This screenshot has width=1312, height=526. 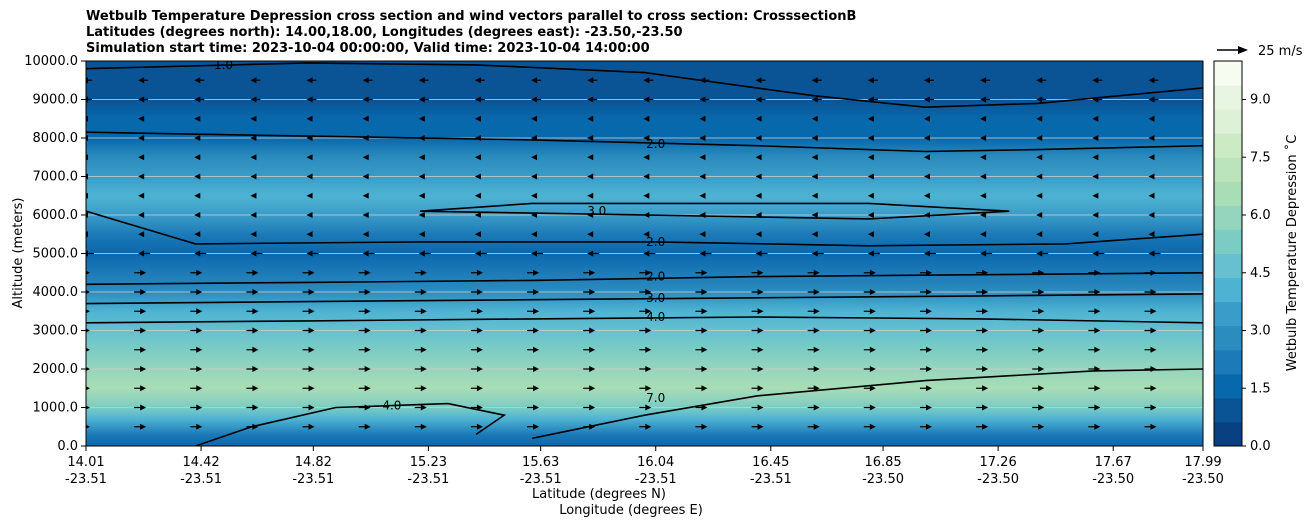 What do you see at coordinates (882, 462) in the screenshot?
I see `x-tick-label-lat: 16.85` at bounding box center [882, 462].